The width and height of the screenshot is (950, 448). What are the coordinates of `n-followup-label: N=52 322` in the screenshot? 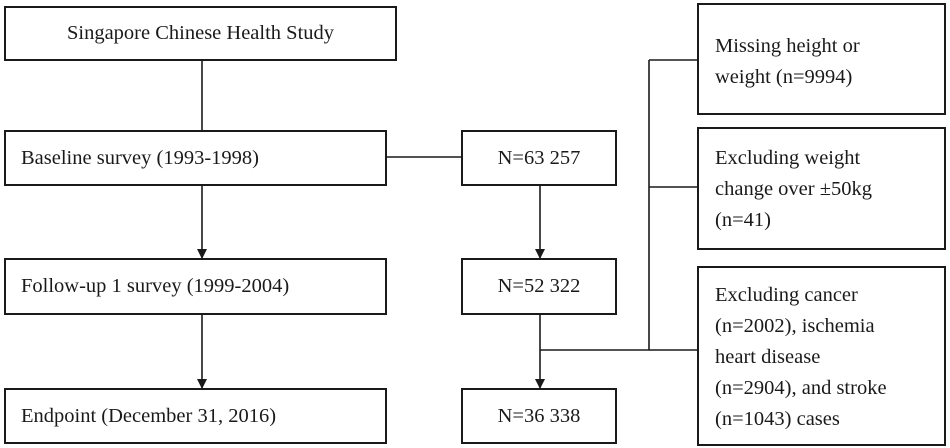 It's located at (539, 286).